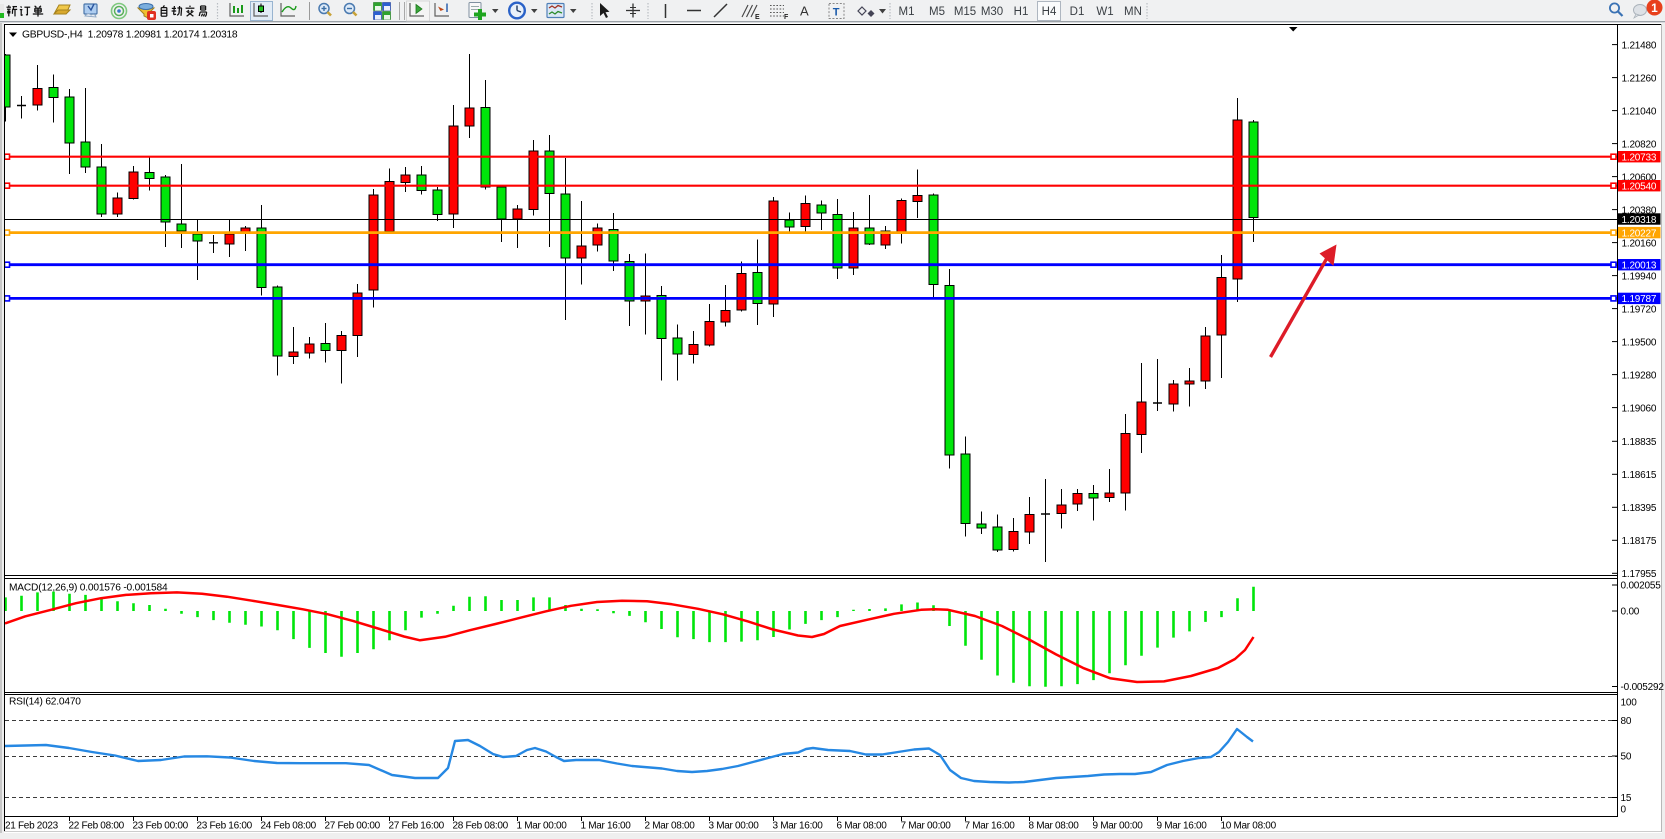  Describe the element at coordinates (1639, 158) in the screenshot. I see `svg-text: 1.20733` at that location.